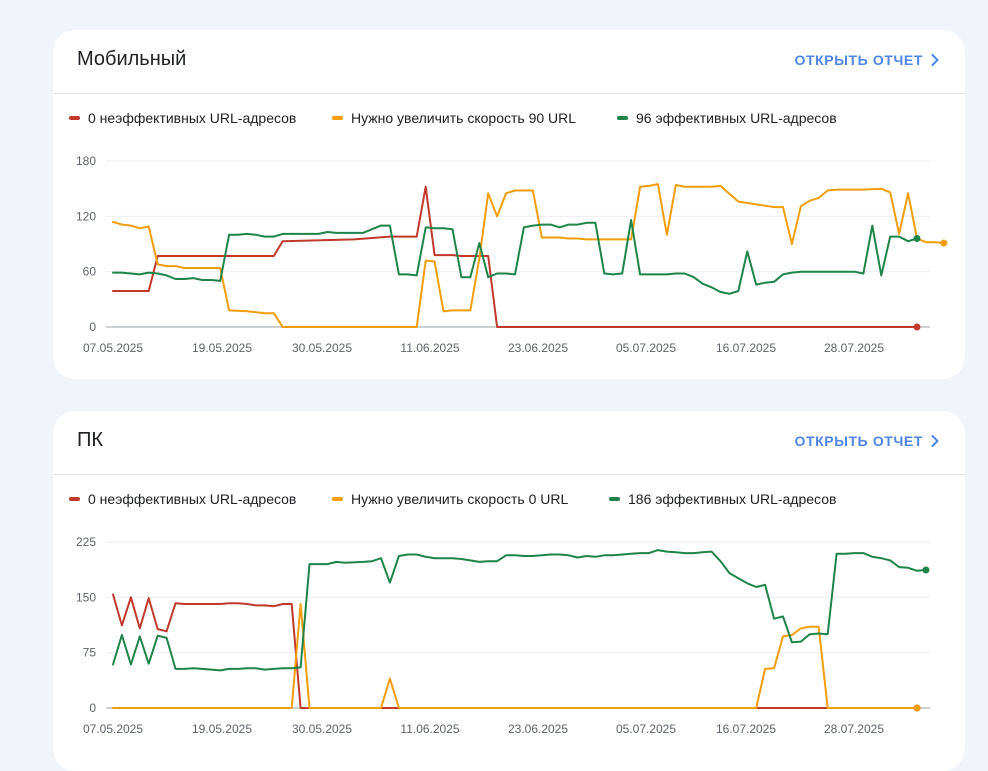 The width and height of the screenshot is (988, 771). Describe the element at coordinates (90, 440) in the screenshot. I see `pc-card-title: ПК` at that location.